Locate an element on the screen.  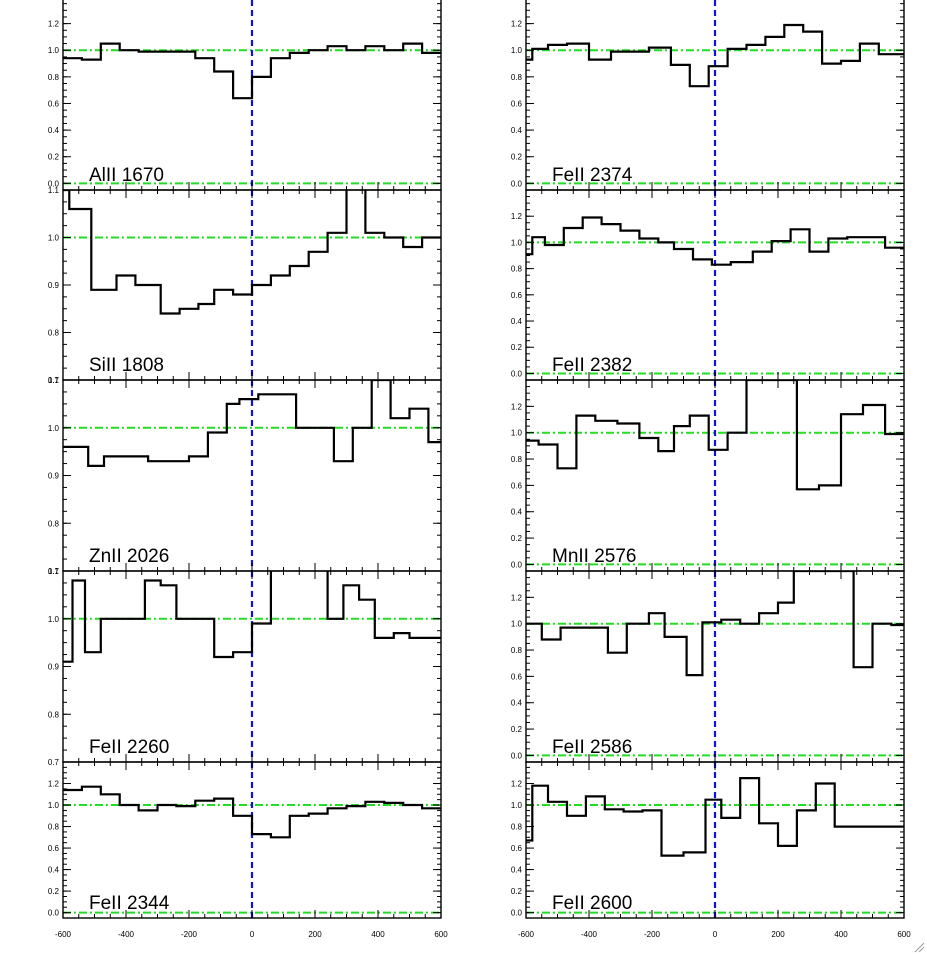
panel-feii-2382: 0.0 0.2 0.4 0.6 0.8 1.0 1.2 FeII 2382 is located at coordinates (708, 285).